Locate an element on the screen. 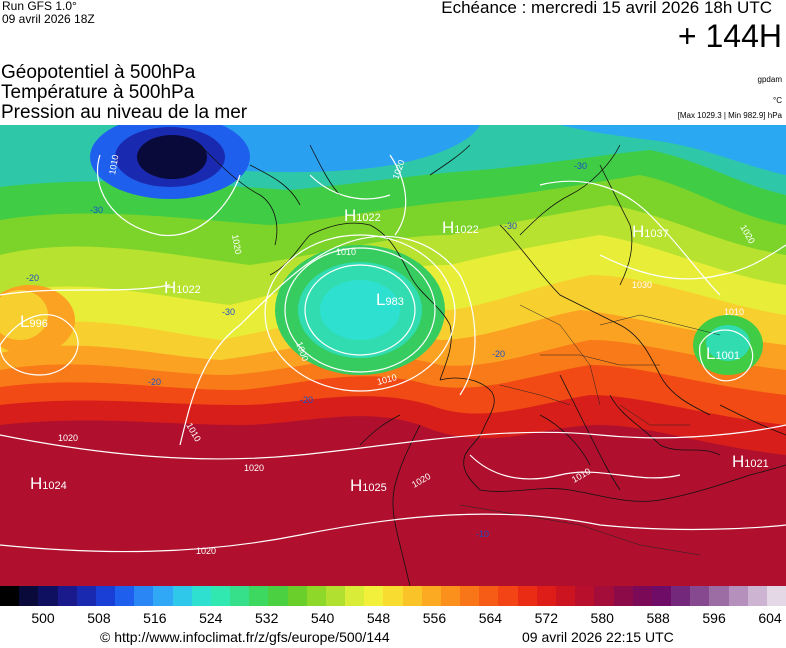 The height and width of the screenshot is (648, 786). system-l-2: L983 is located at coordinates (390, 299).